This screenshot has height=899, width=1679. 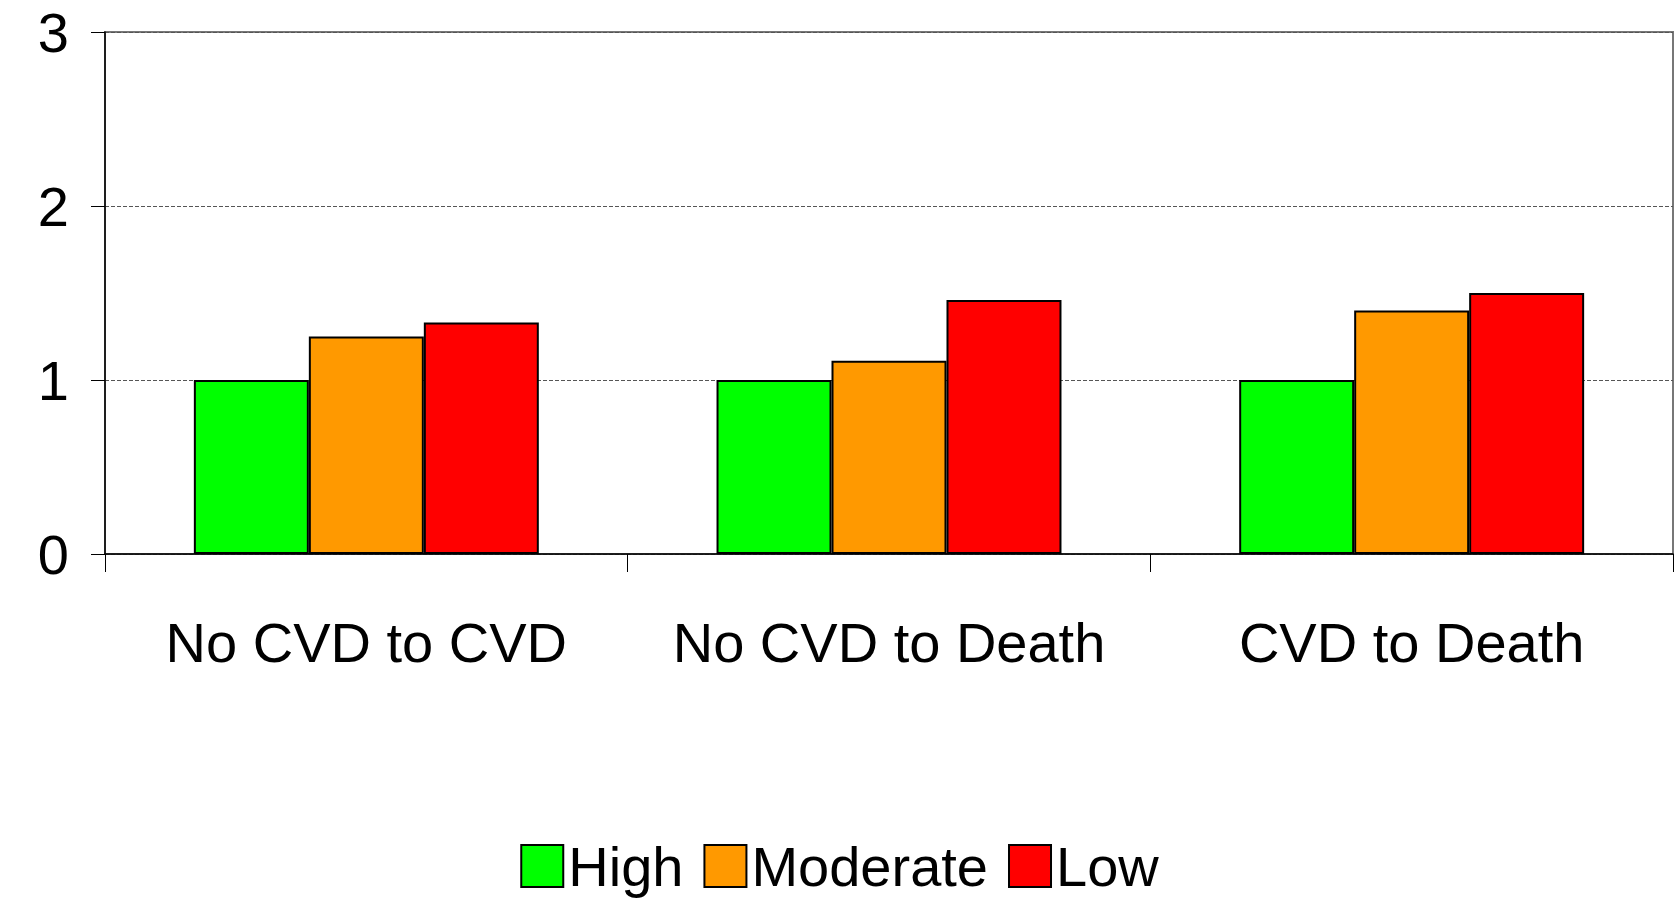 What do you see at coordinates (1411, 642) in the screenshot?
I see `x-tick-label: CVD to Death` at bounding box center [1411, 642].